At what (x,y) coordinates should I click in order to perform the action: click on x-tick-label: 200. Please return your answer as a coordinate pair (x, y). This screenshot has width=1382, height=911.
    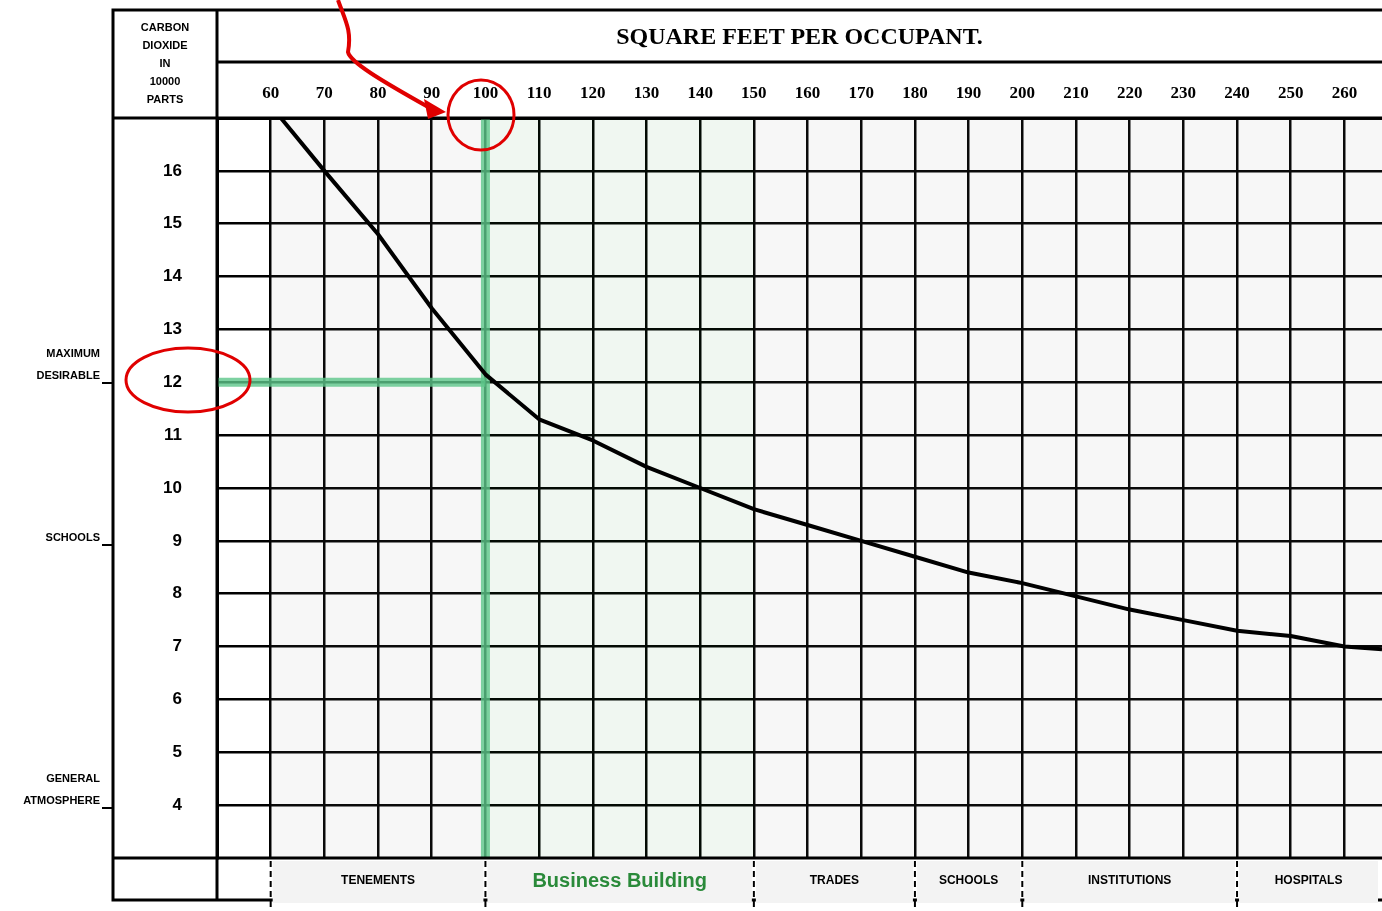
    Looking at the image, I should click on (1022, 93).